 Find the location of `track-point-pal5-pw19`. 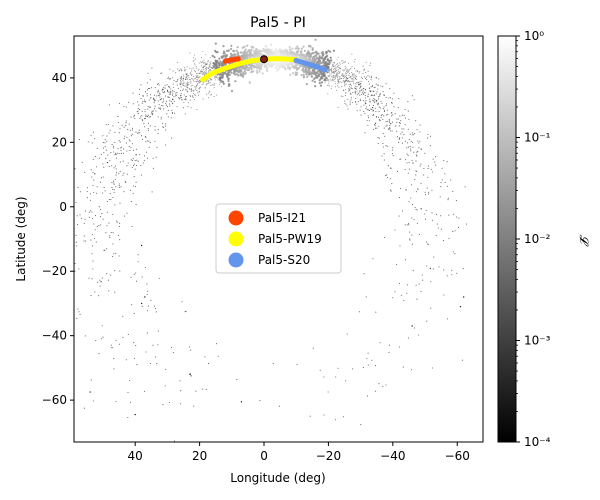

track-point-pal5-pw19 is located at coordinates (277, 59).